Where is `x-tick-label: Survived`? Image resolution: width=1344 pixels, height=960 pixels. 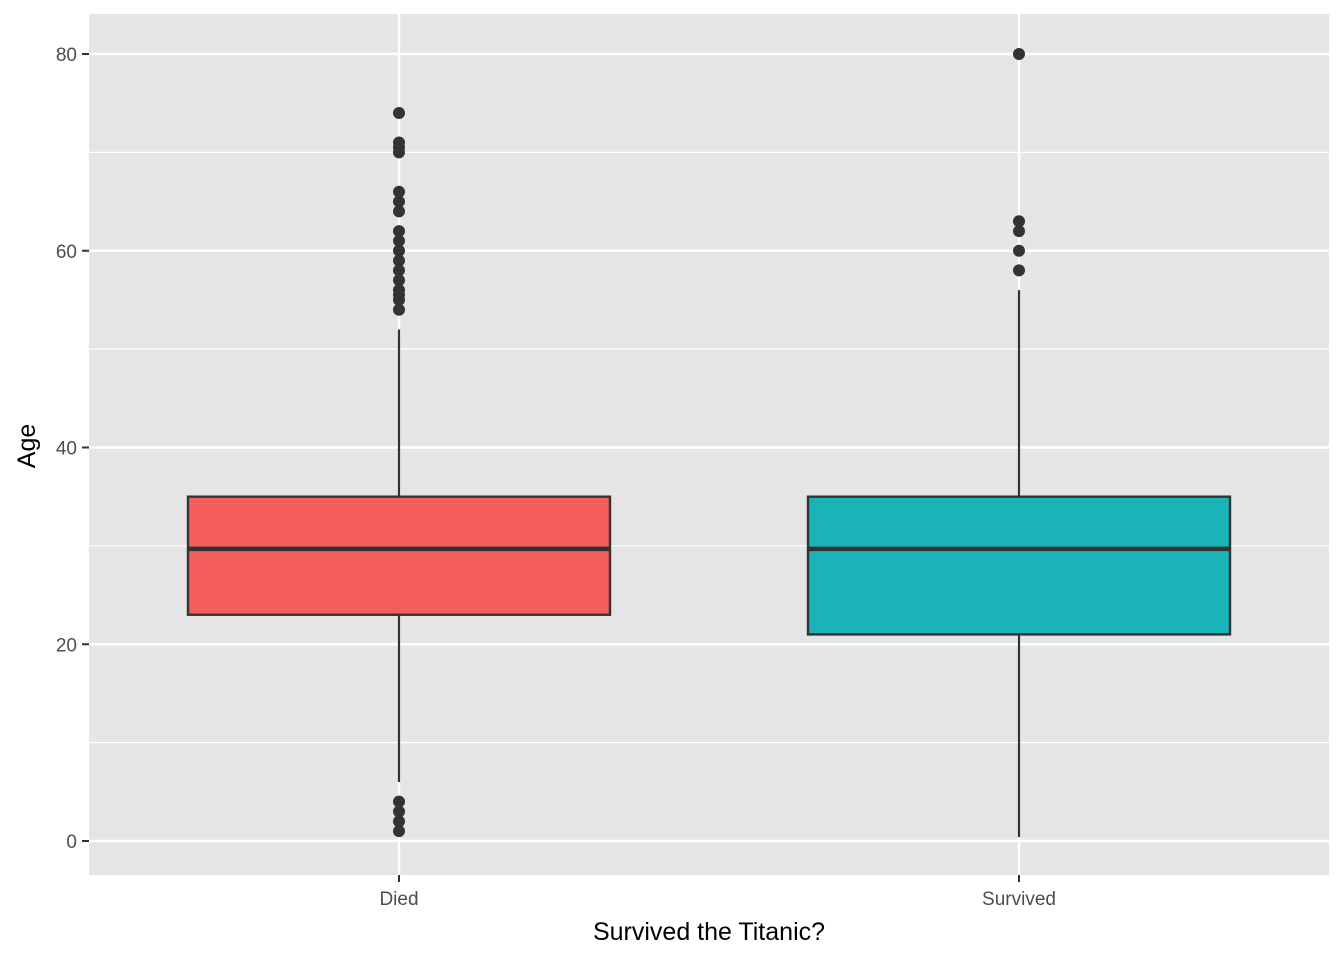
x-tick-label: Survived is located at coordinates (1019, 899).